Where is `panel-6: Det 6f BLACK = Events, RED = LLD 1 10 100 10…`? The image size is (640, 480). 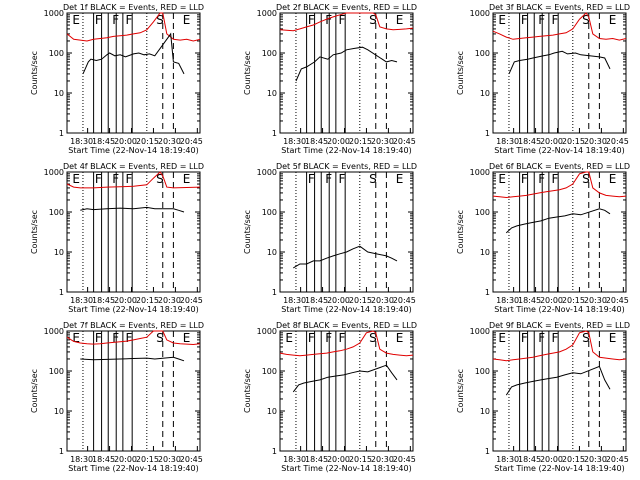
panel-6: Det 6f BLACK = Events, RED = LLD 1 10 100 10… is located at coordinates (543, 238).